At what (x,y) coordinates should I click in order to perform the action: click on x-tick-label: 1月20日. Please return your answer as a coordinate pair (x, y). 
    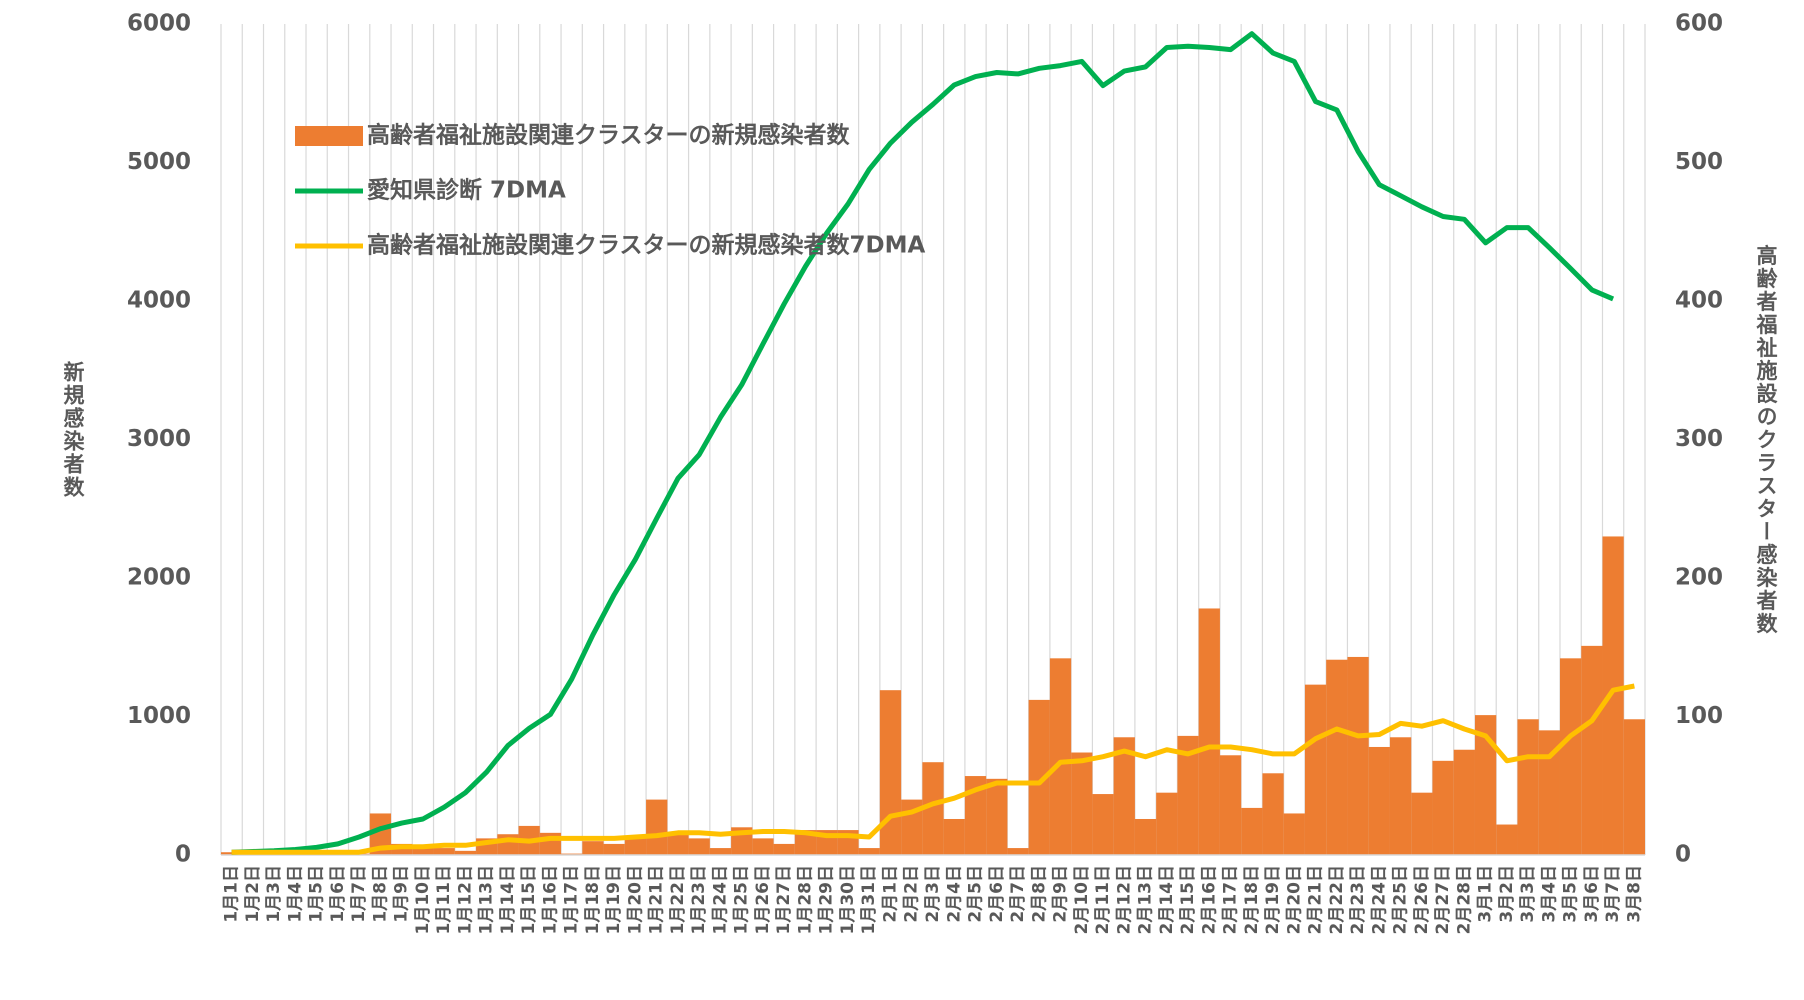
    Looking at the image, I should click on (635, 900).